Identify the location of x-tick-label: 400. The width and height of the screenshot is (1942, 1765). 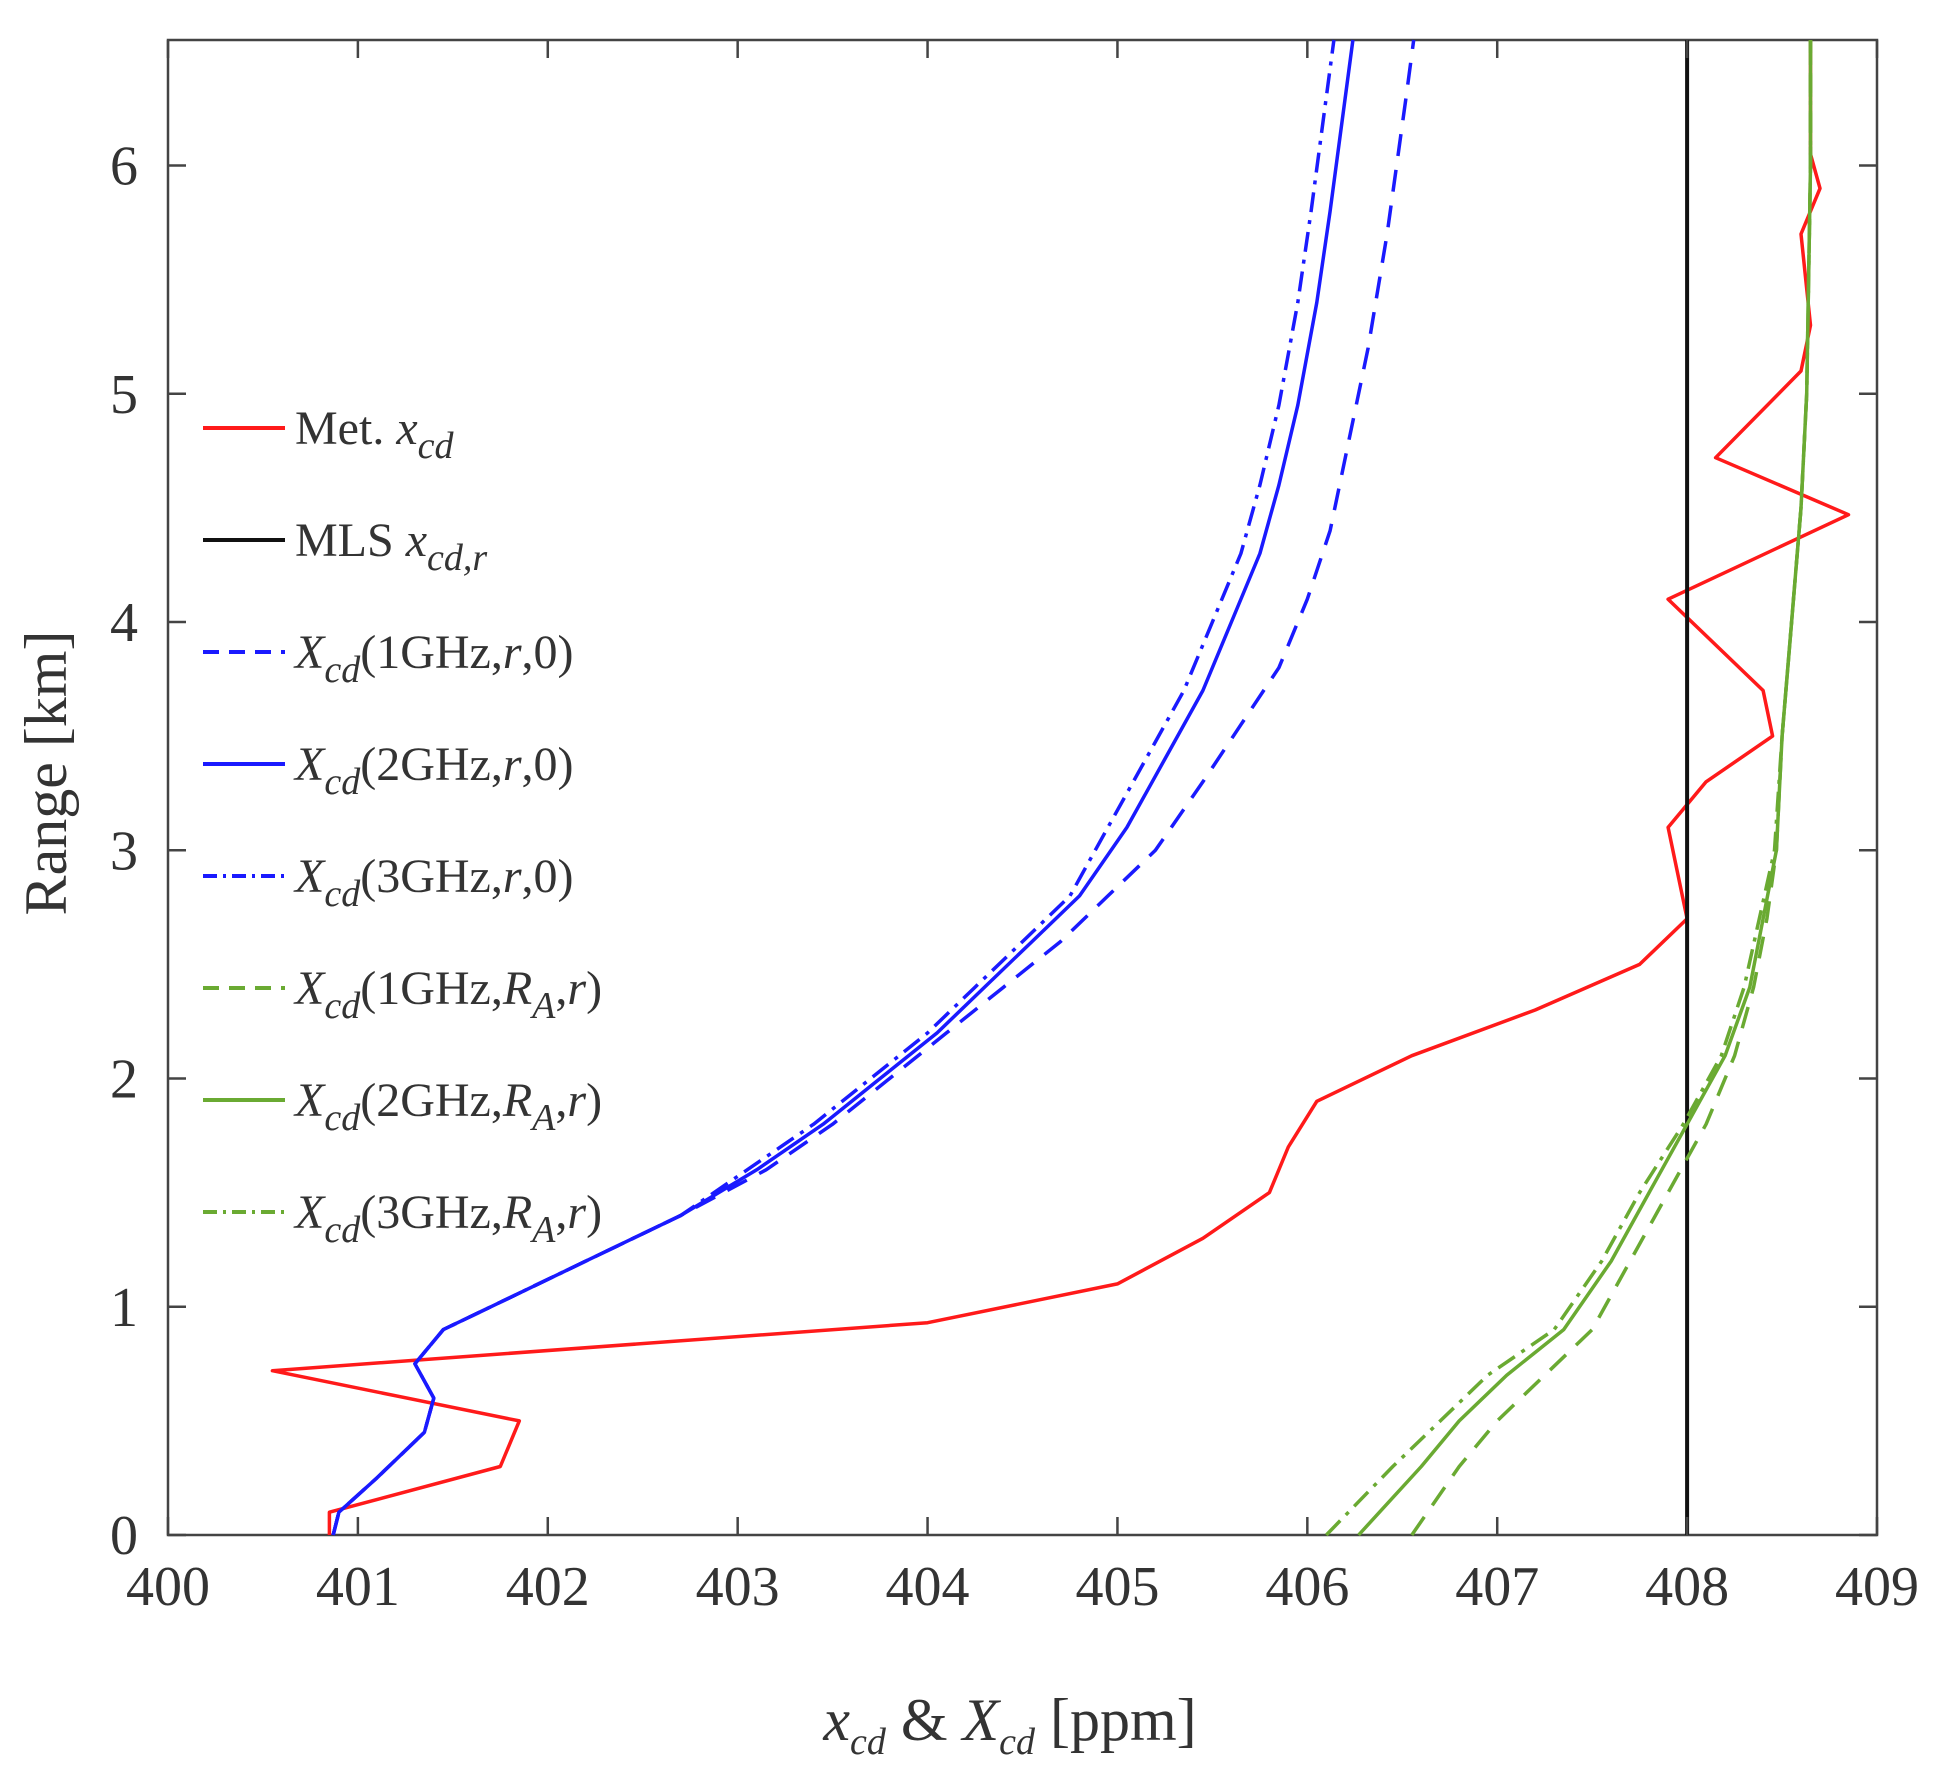
(168, 1587).